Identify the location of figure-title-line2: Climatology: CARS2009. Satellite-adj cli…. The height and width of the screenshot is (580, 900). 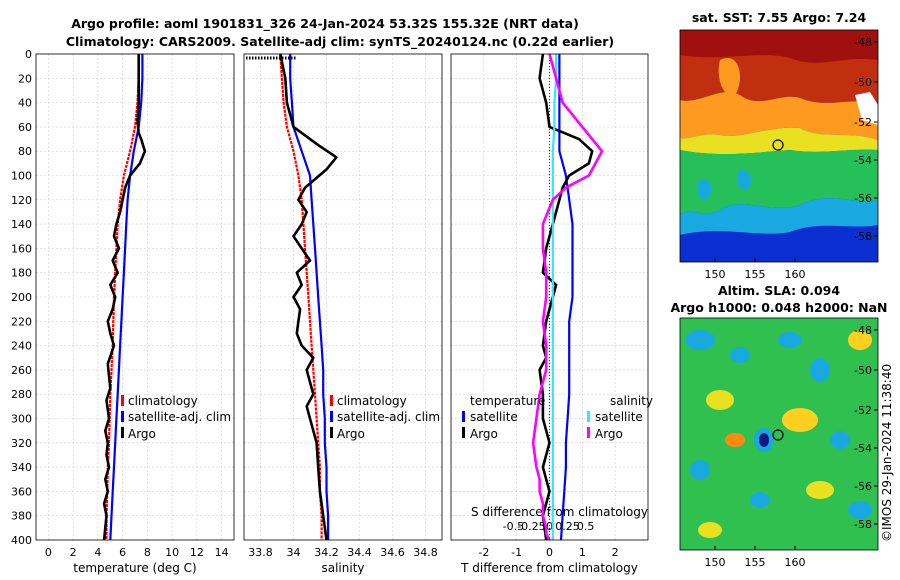
(340, 42).